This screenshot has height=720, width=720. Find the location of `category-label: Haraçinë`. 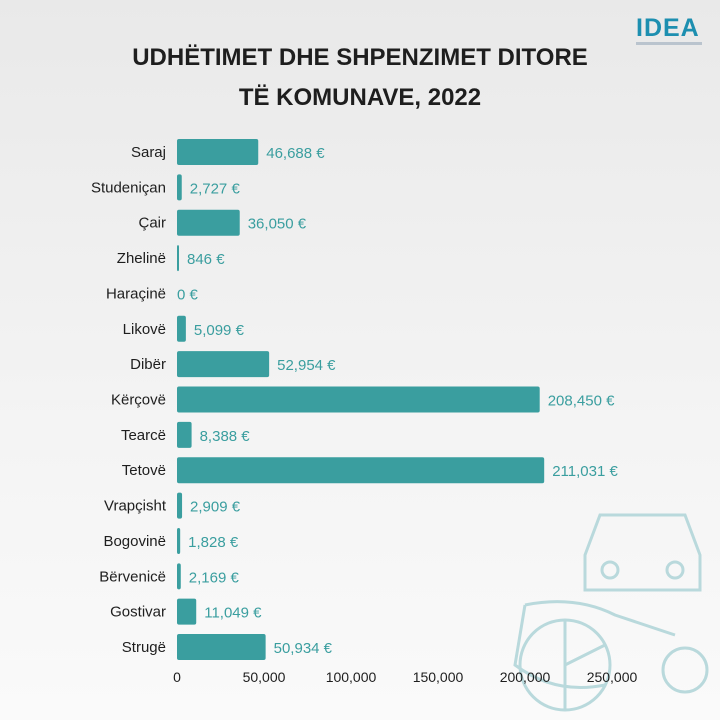

category-label: Haraçinë is located at coordinates (136, 293).